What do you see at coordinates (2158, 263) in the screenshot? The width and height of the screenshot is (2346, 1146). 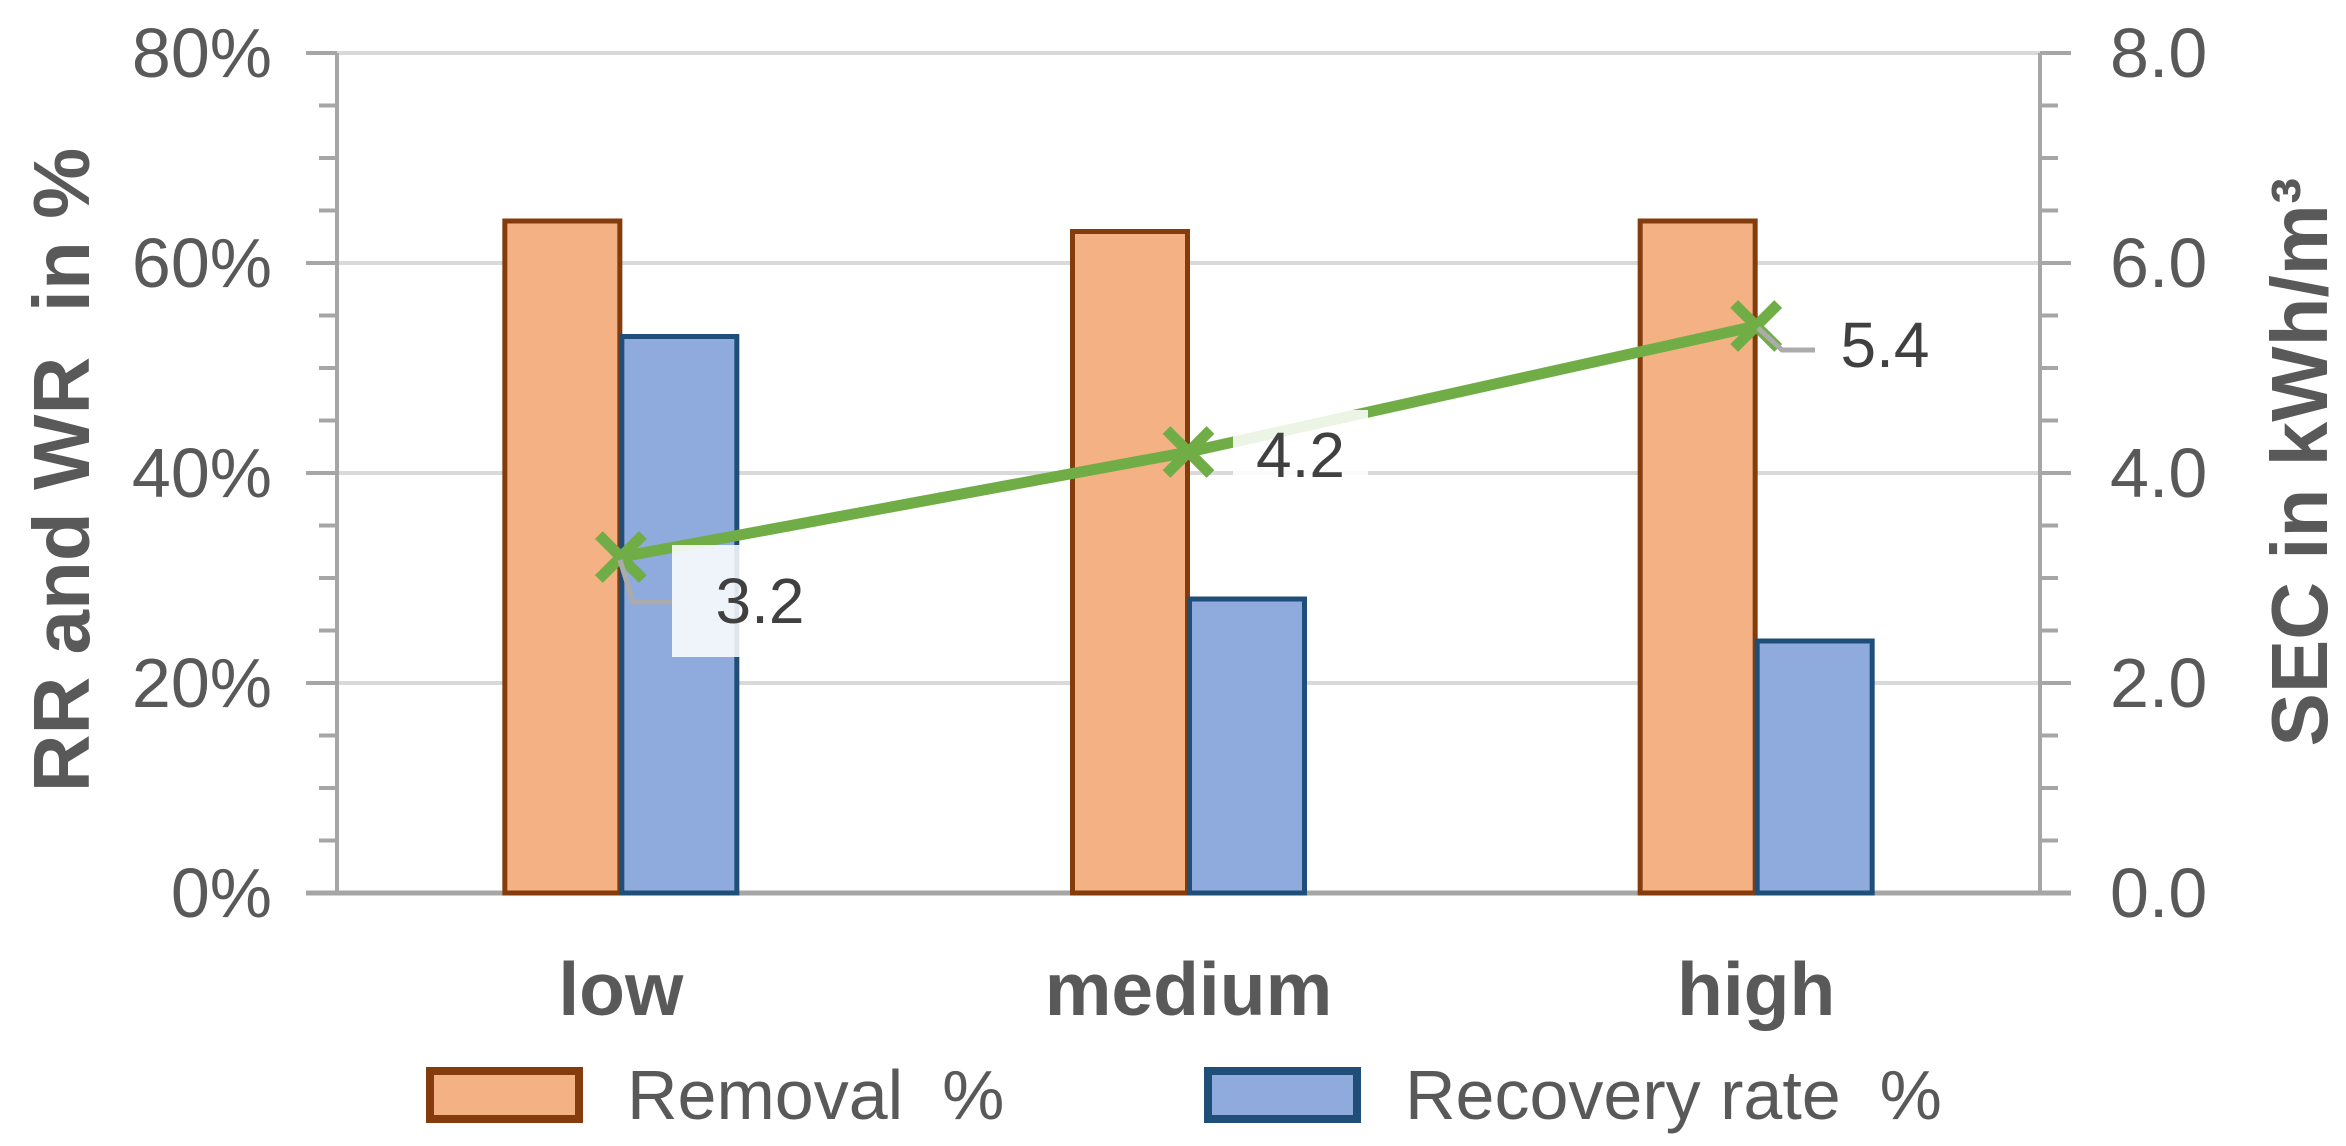 I see `y-axis-right-tick-label: 6.0` at bounding box center [2158, 263].